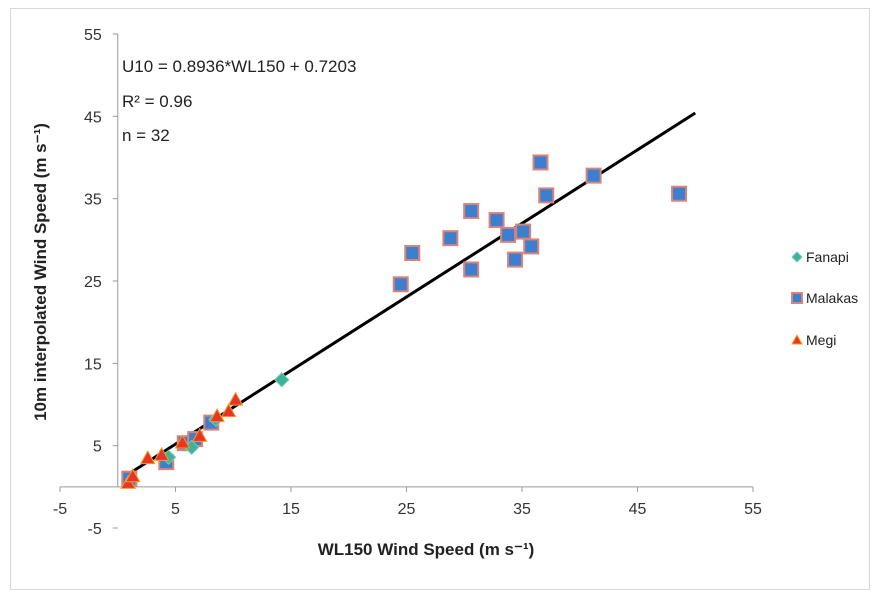 This screenshot has height=594, width=873. What do you see at coordinates (638, 509) in the screenshot?
I see `x-tick-label: 45` at bounding box center [638, 509].